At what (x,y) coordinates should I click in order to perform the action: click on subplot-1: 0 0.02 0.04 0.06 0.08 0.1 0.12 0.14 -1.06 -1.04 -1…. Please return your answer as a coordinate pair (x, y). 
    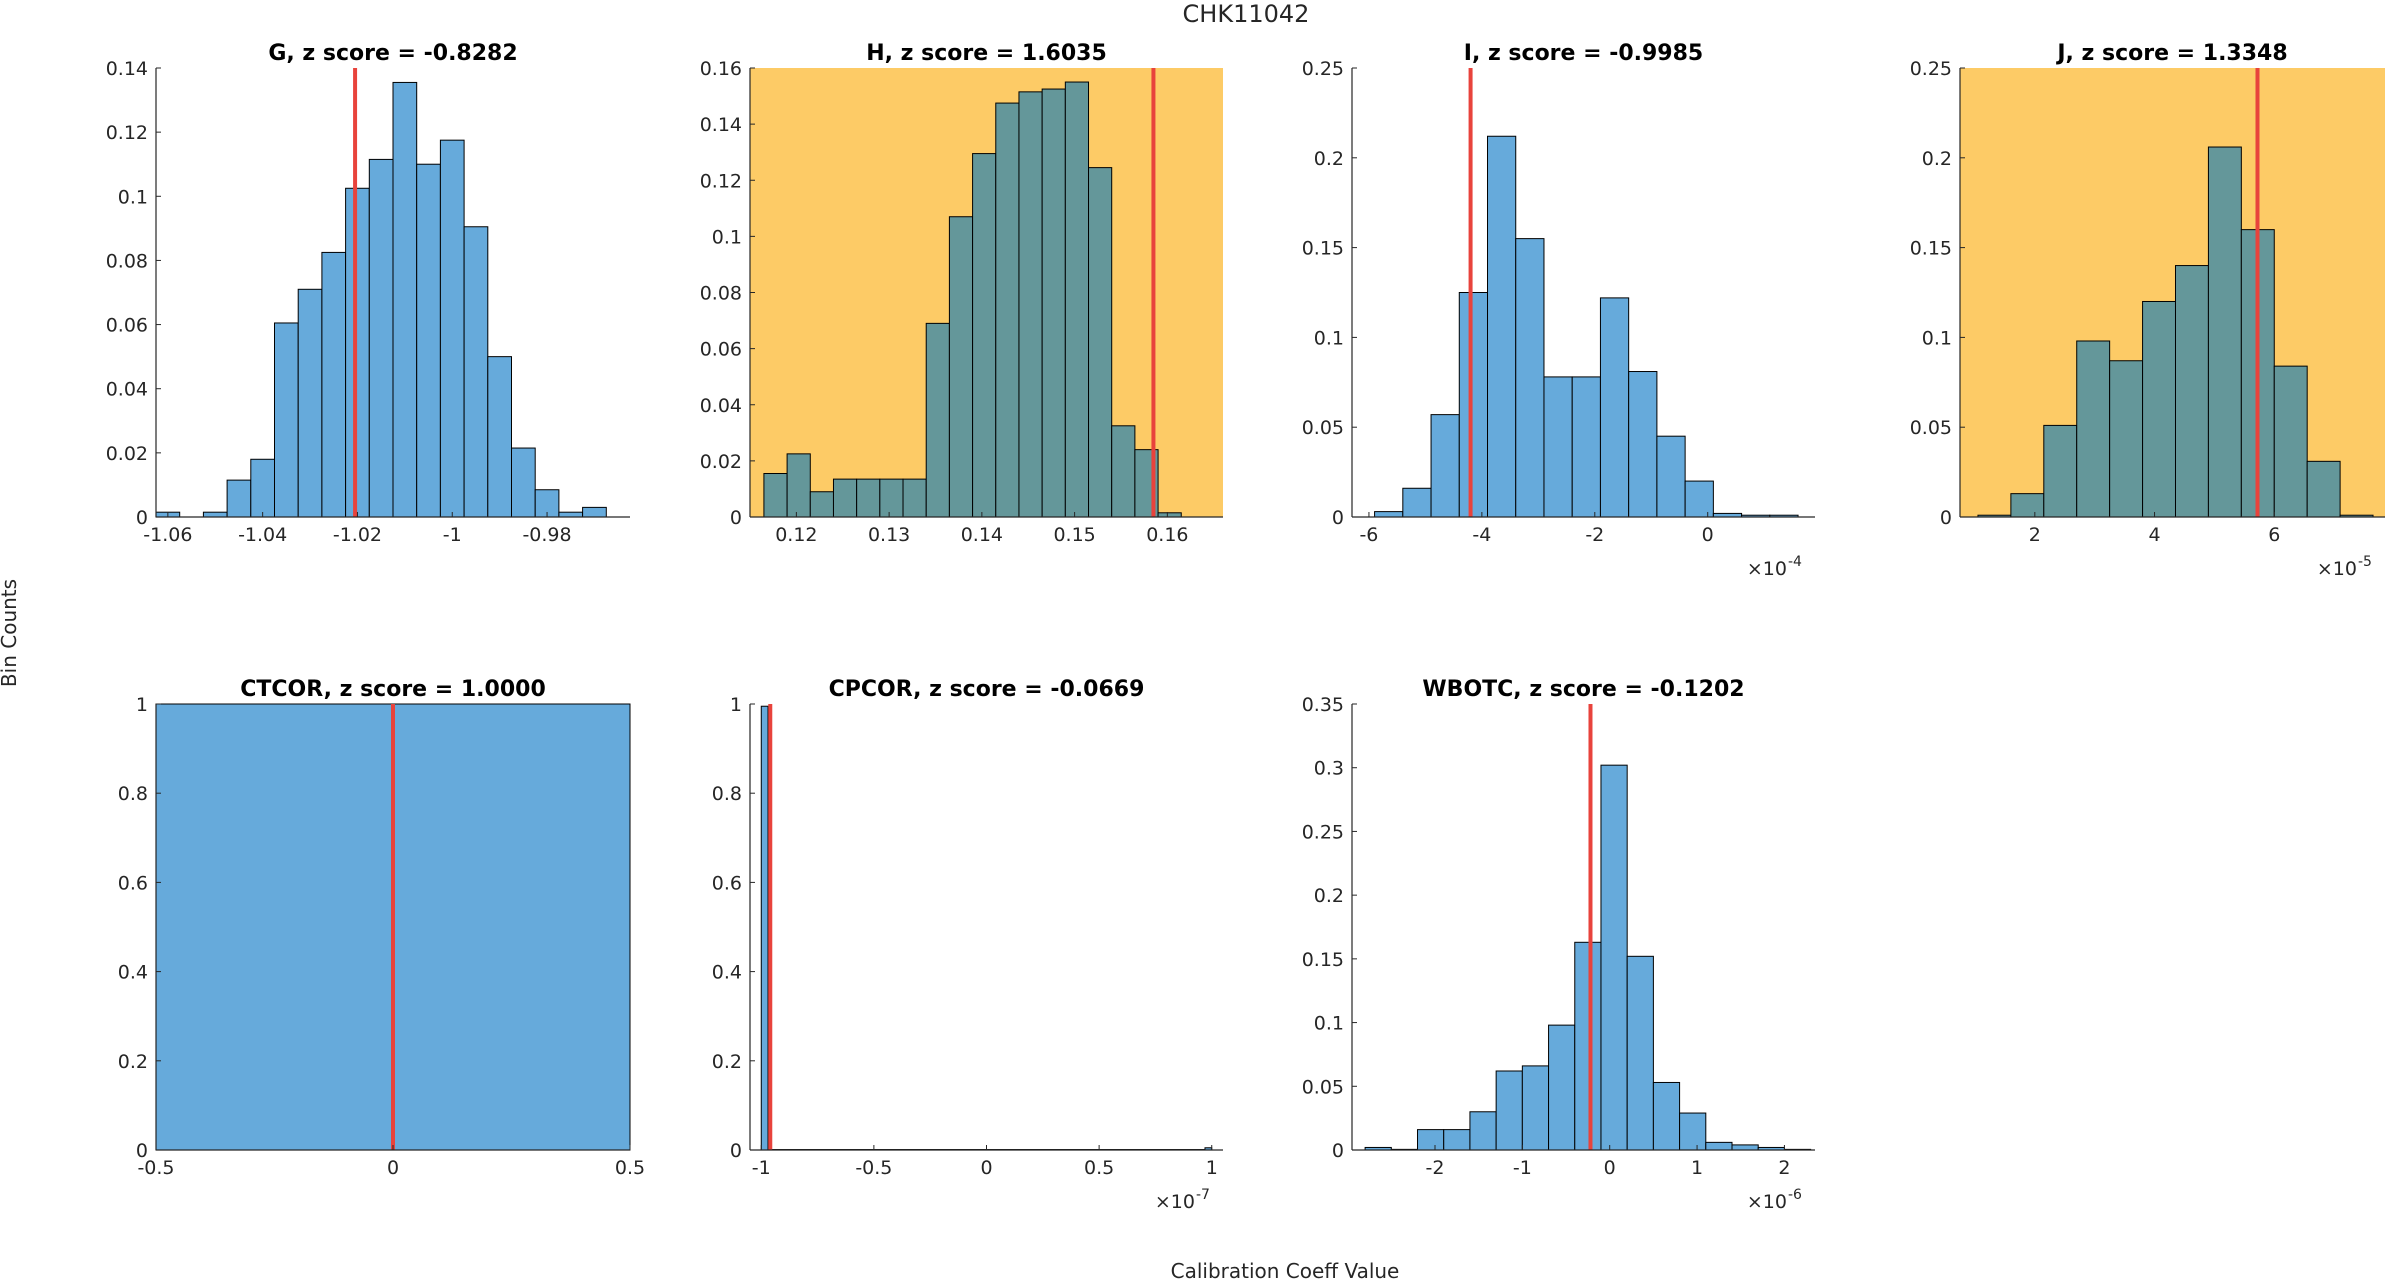
    Looking at the image, I should click on (368, 293).